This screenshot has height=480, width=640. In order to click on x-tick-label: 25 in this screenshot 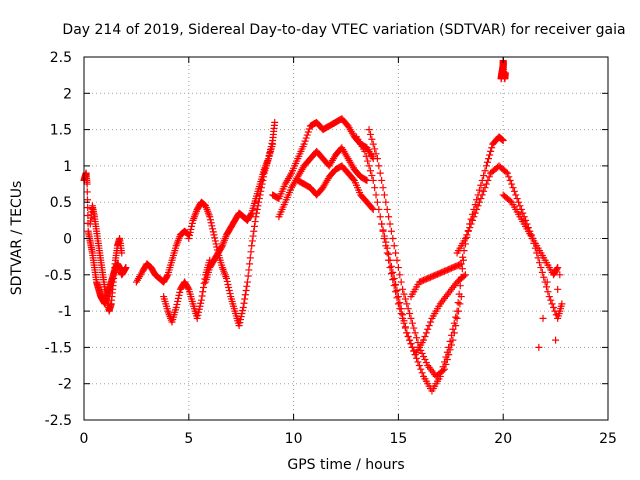, I will do `click(608, 439)`.